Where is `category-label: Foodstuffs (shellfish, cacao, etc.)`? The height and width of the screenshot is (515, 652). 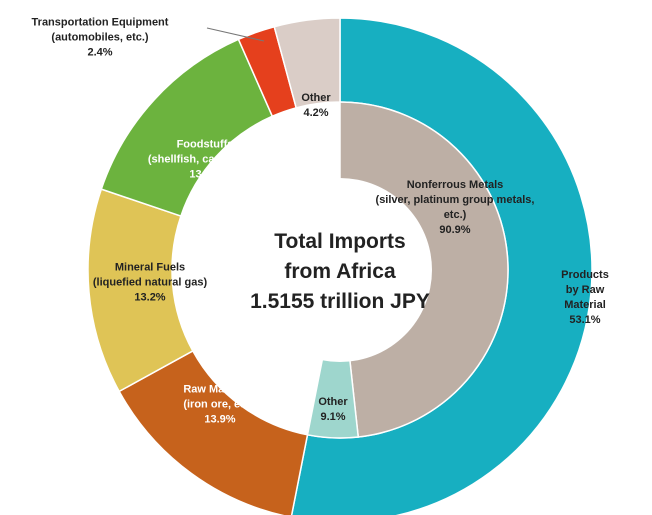
category-label: Foodstuffs (shellfish, cacao, etc.) is located at coordinates (205, 152).